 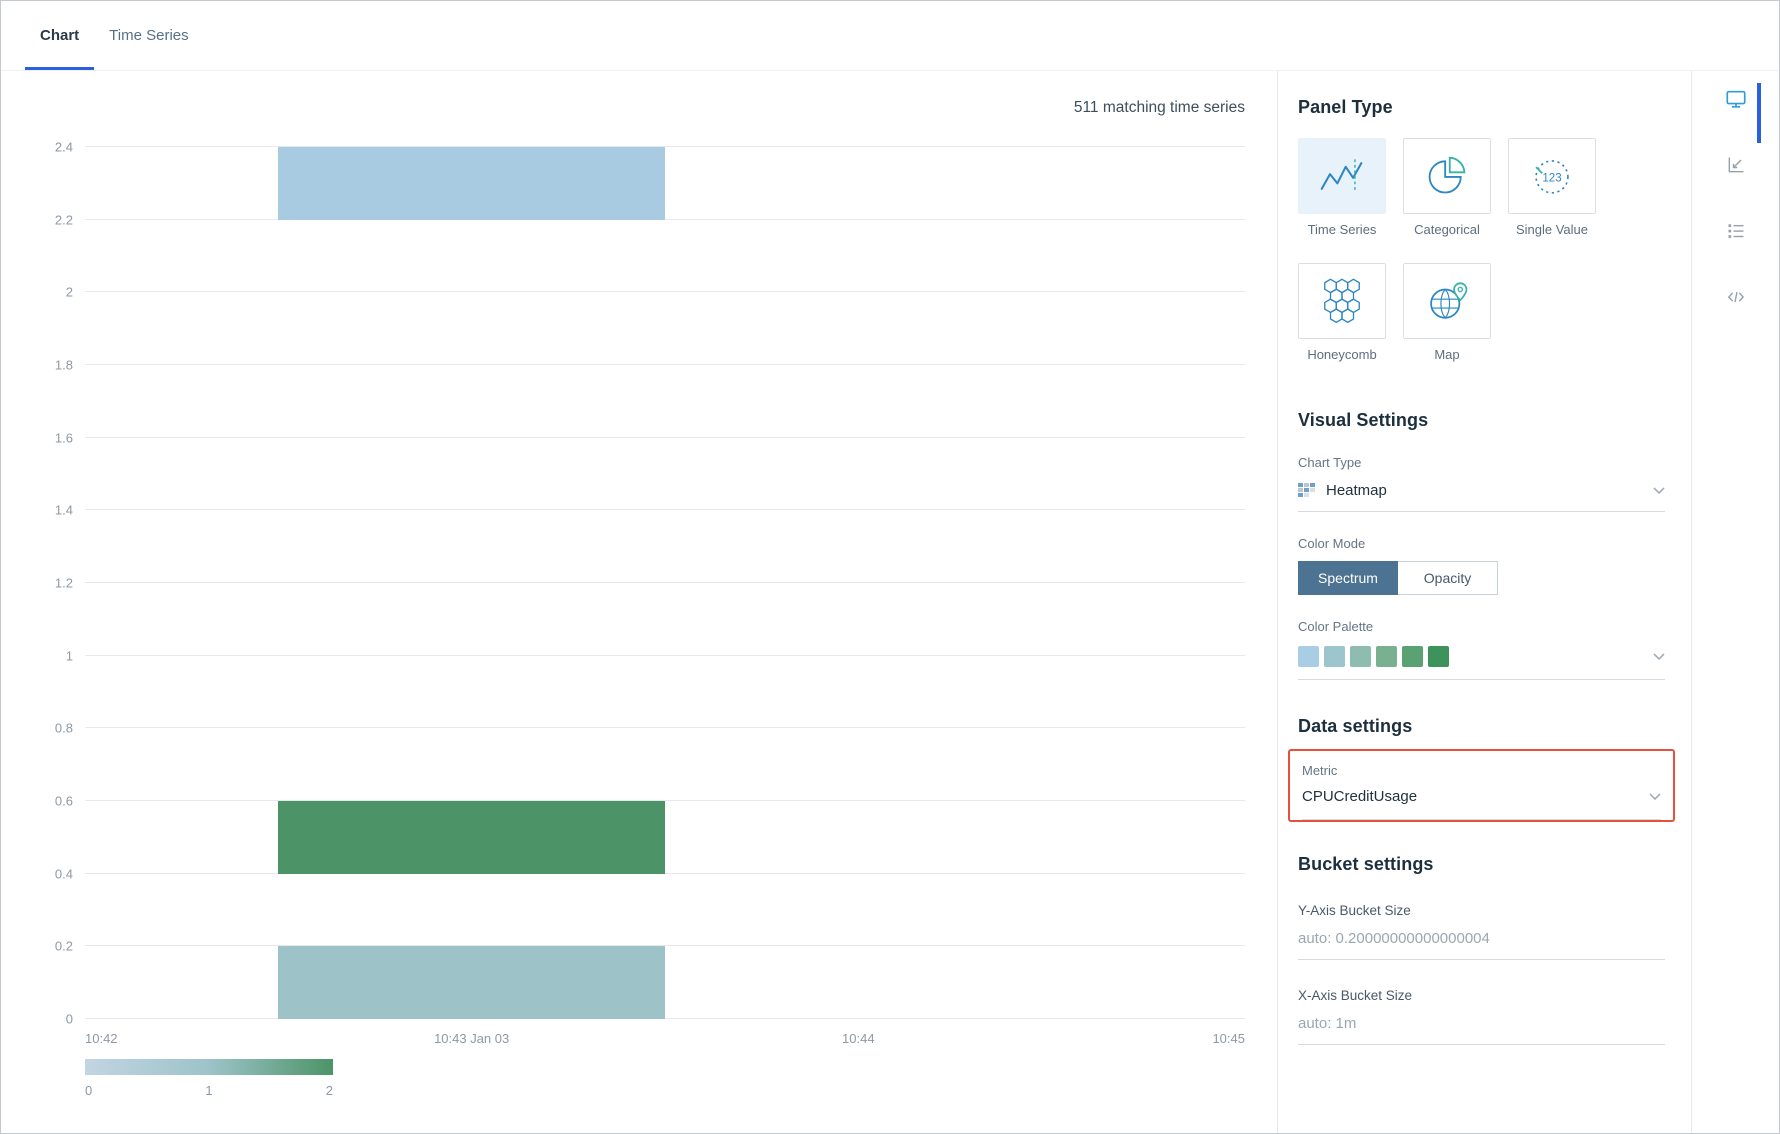 I want to click on y-axis-tick-label: 1.8, so click(x=63, y=365).